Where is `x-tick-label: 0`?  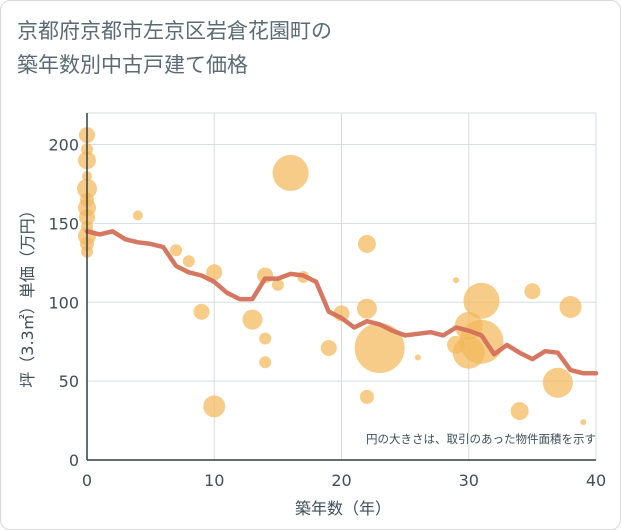 x-tick-label: 0 is located at coordinates (87, 480).